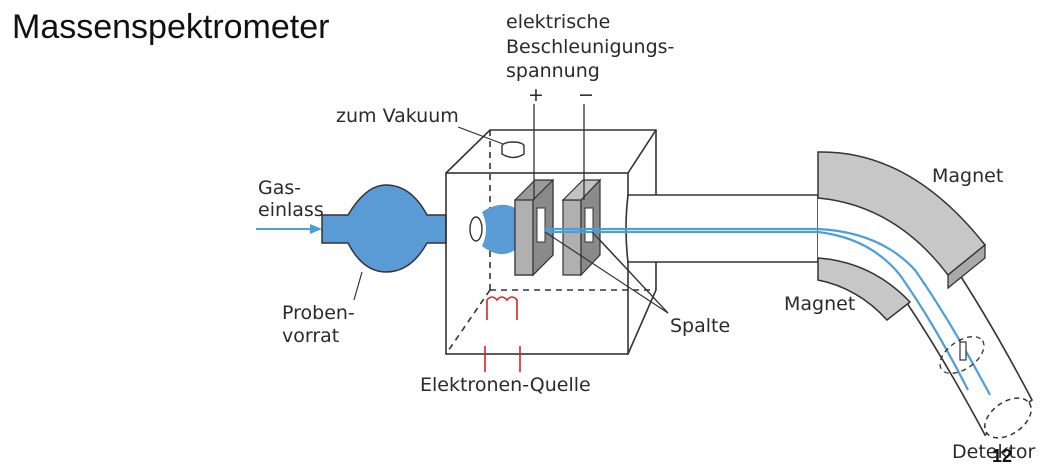  What do you see at coordinates (502, 334) in the screenshot?
I see `electron-source-filament` at bounding box center [502, 334].